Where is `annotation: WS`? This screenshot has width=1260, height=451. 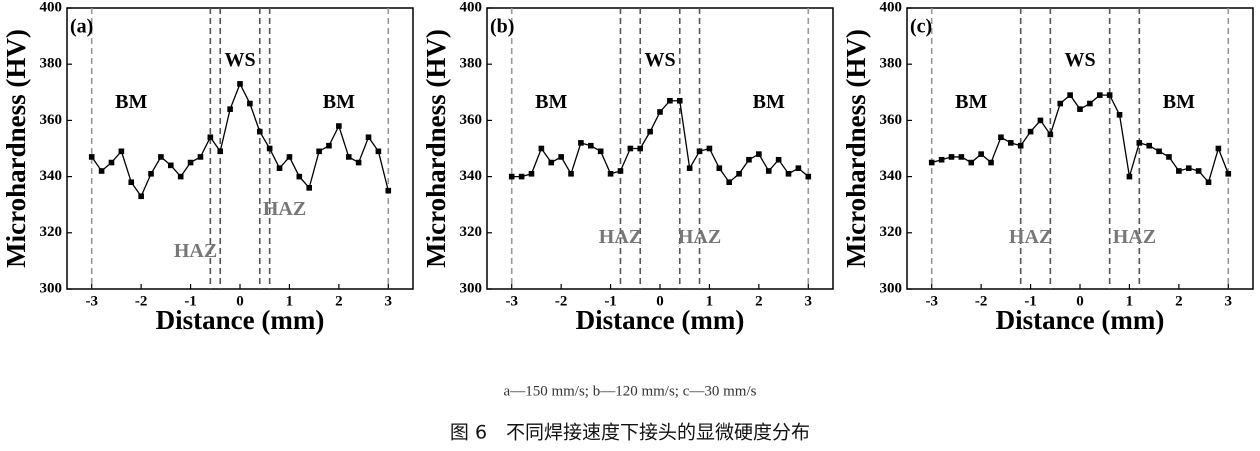
annotation: WS is located at coordinates (659, 60).